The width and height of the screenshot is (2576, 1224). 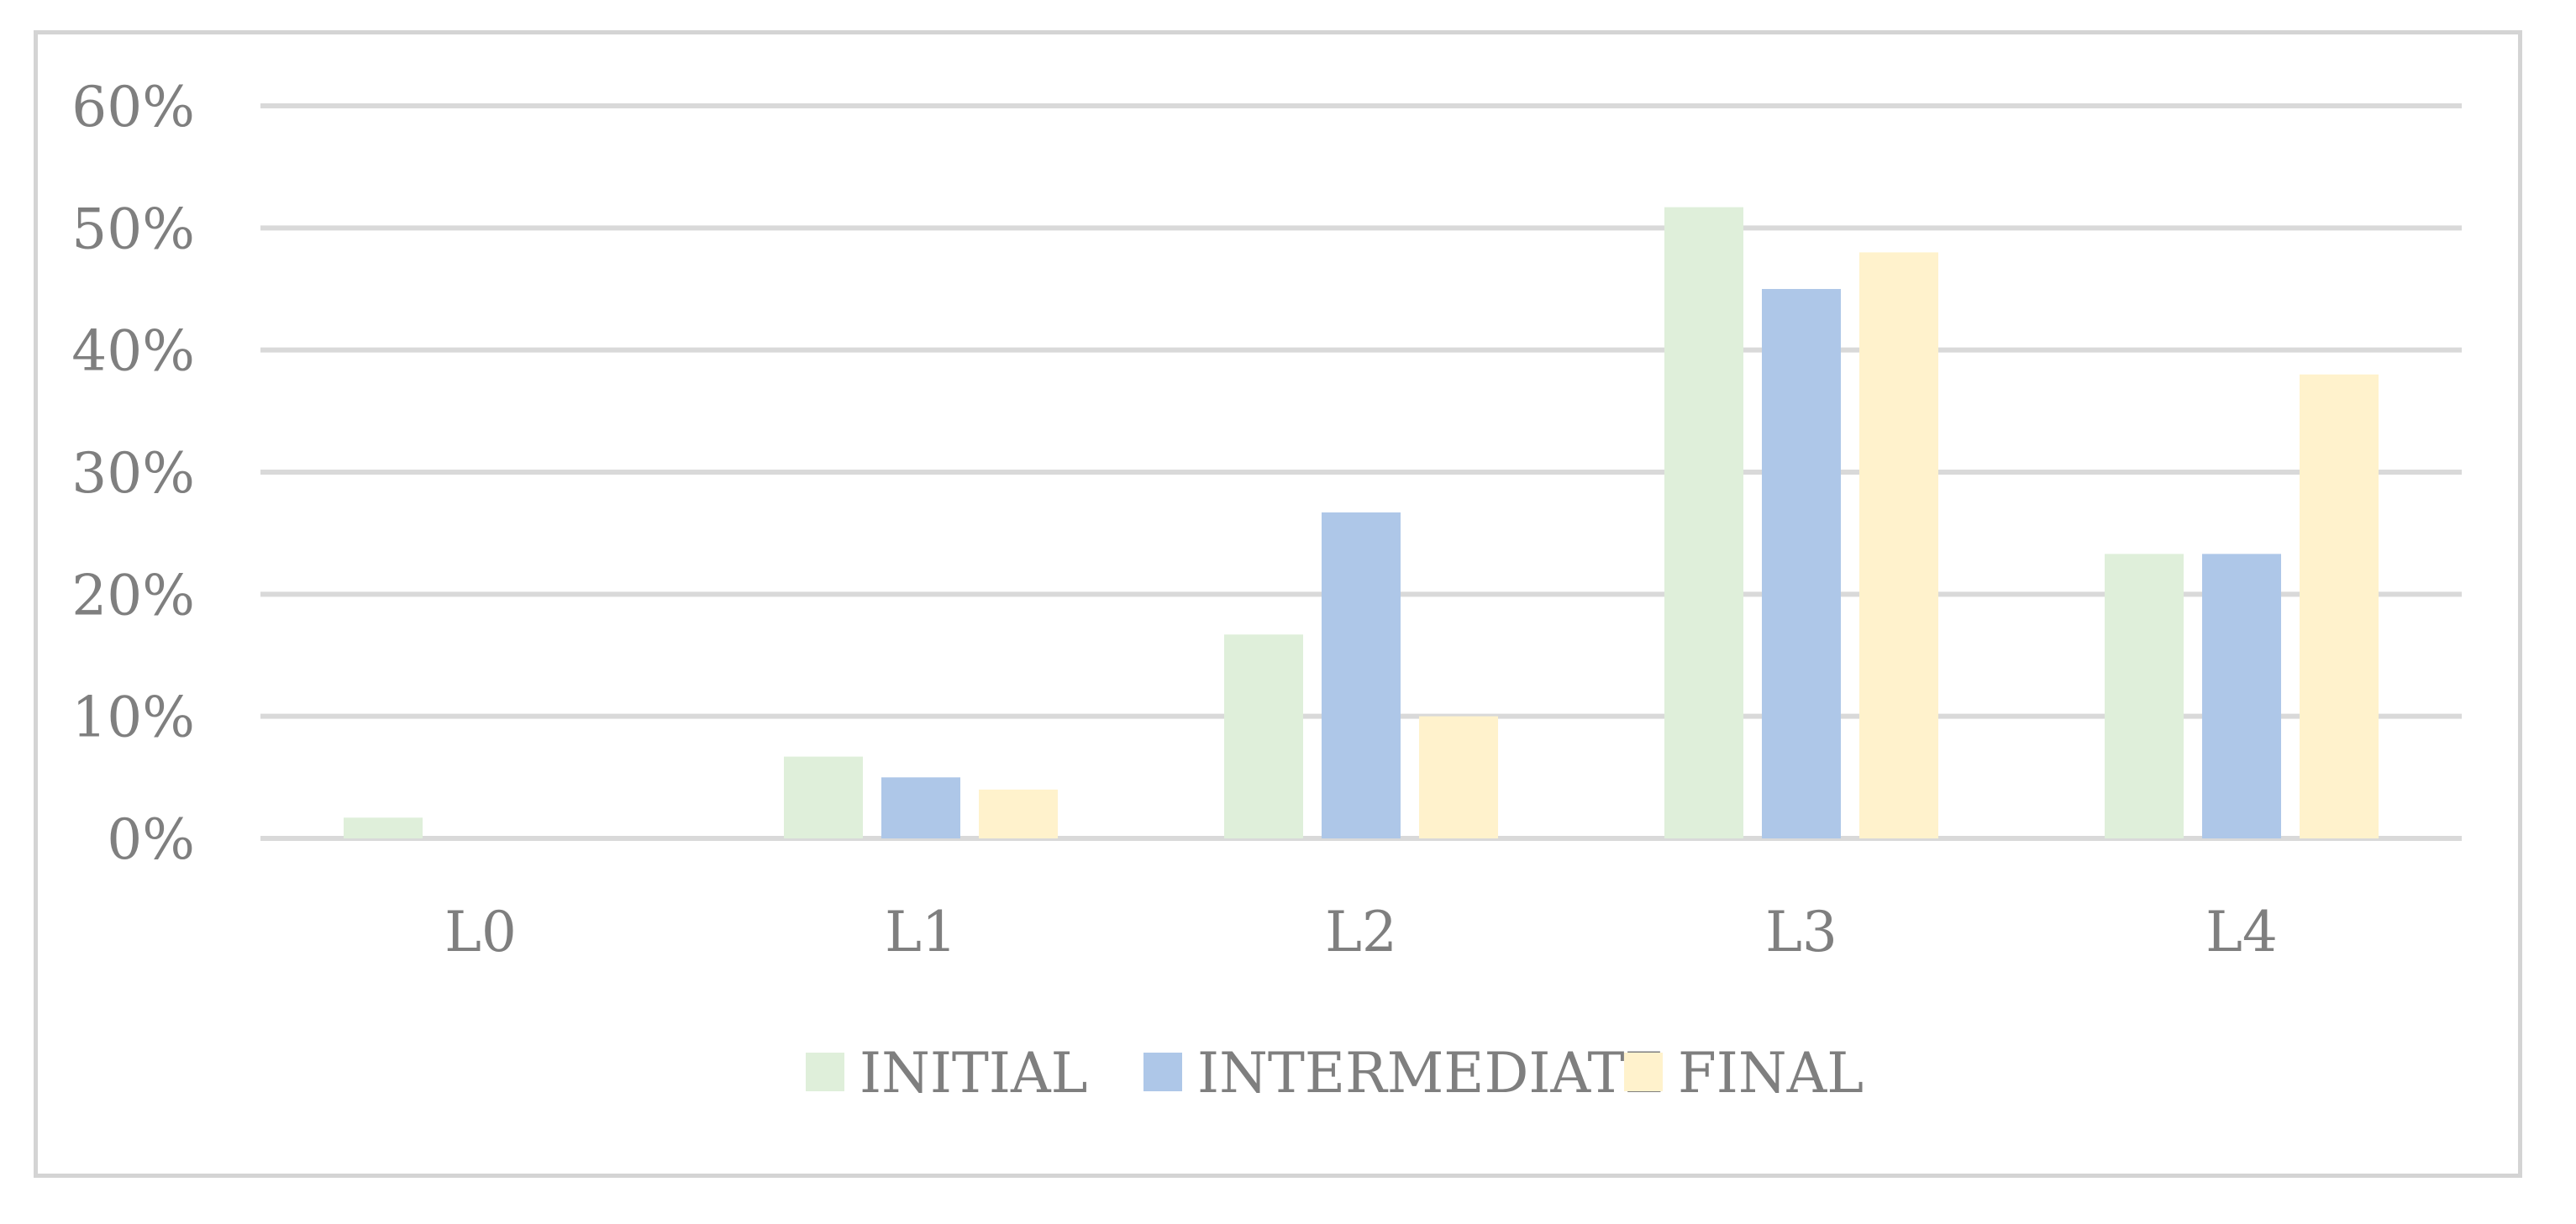 I want to click on bar-initial-l3, so click(x=1703, y=523).